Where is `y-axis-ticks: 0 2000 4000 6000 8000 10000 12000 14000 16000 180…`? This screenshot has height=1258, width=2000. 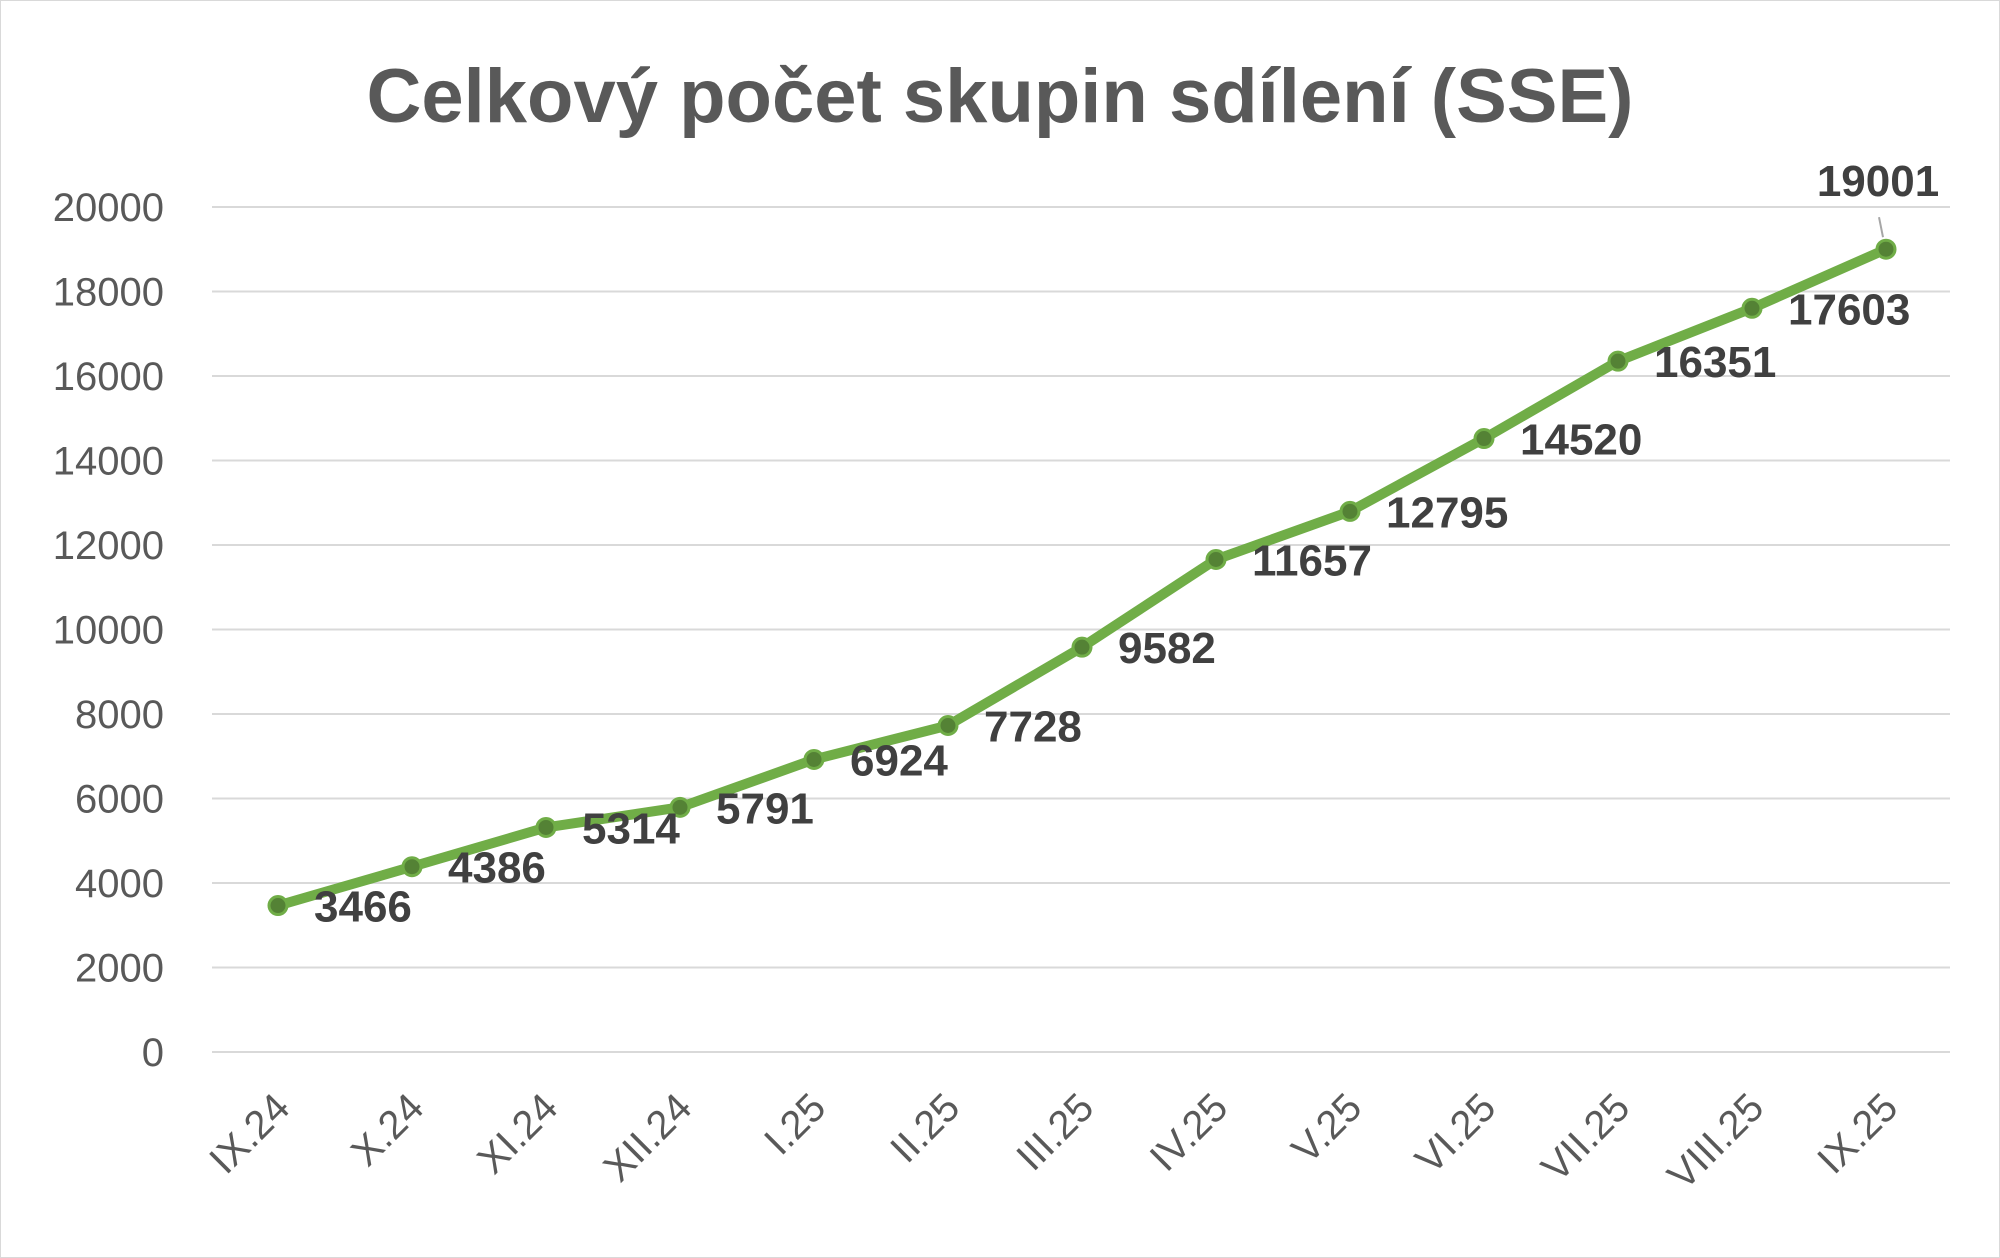 y-axis-ticks: 0 2000 4000 6000 8000 10000 12000 14000 16000 180… is located at coordinates (108, 630).